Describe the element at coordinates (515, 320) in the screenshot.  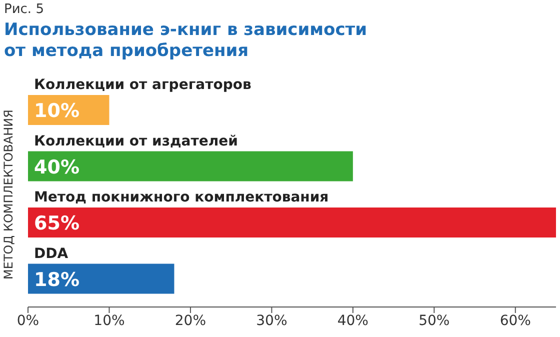
I see `x-tick-label: 60%` at that location.